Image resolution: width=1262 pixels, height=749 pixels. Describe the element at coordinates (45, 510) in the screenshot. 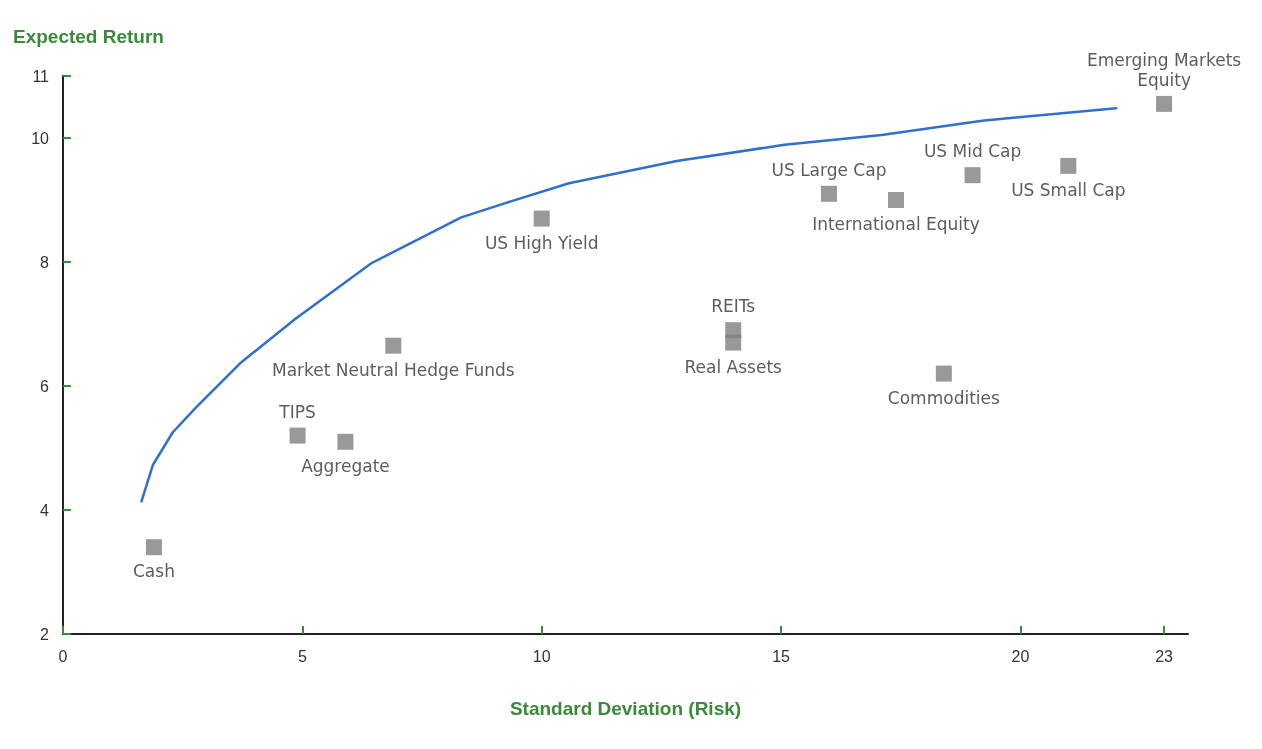

I see `y-tick-label: 4` at that location.